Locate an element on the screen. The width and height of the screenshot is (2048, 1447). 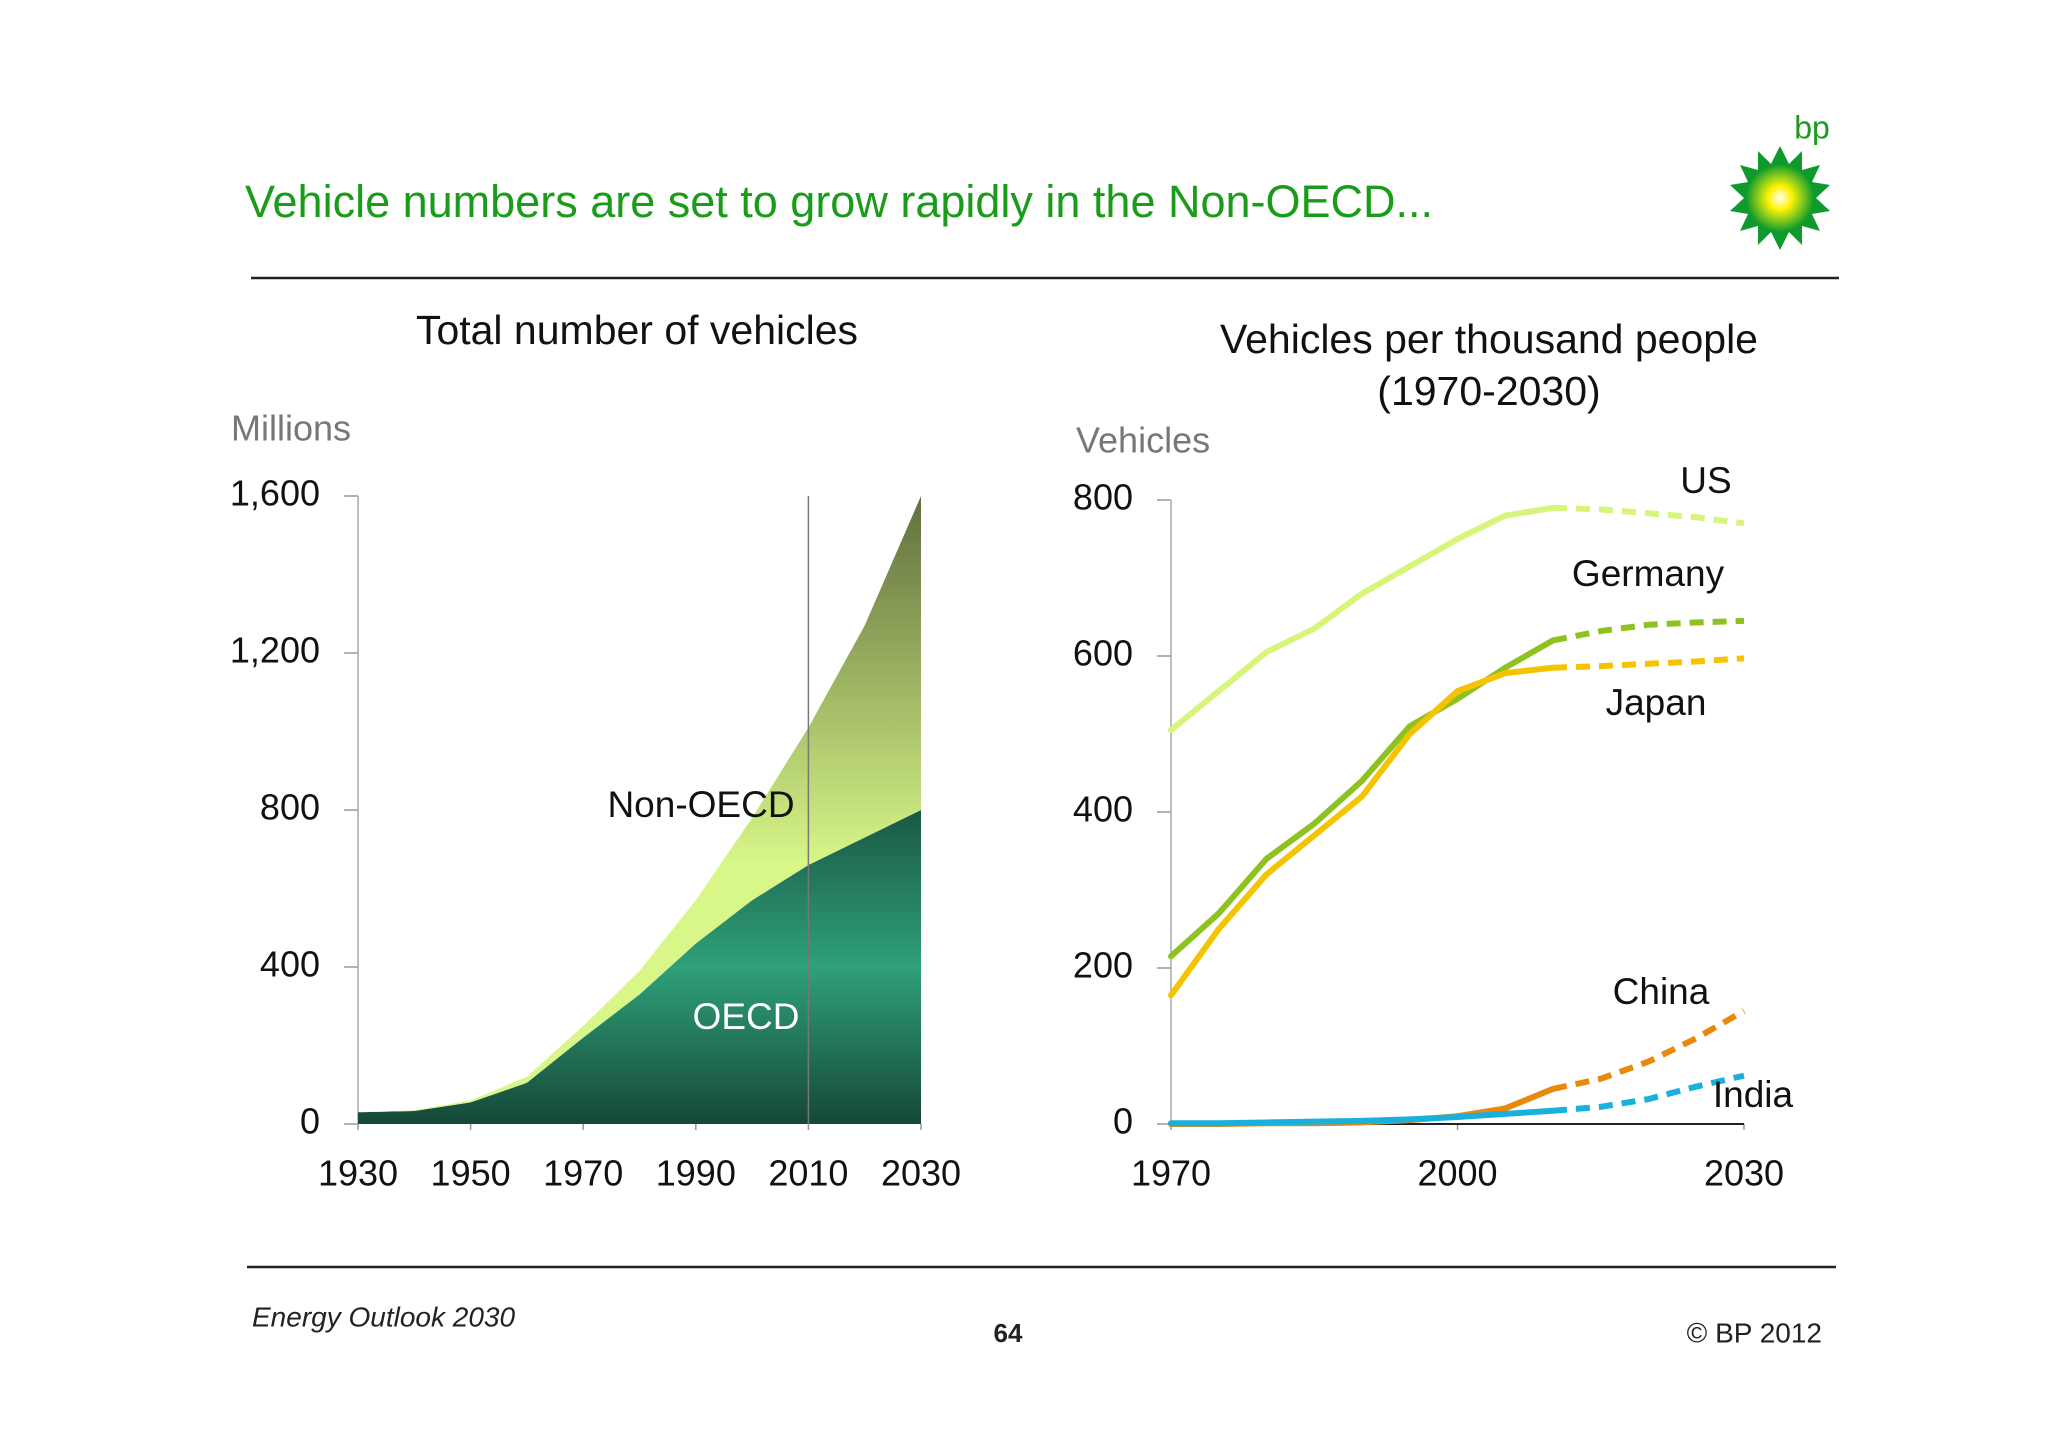
chart-subtitle: (1970-2030) is located at coordinates (1488, 391).